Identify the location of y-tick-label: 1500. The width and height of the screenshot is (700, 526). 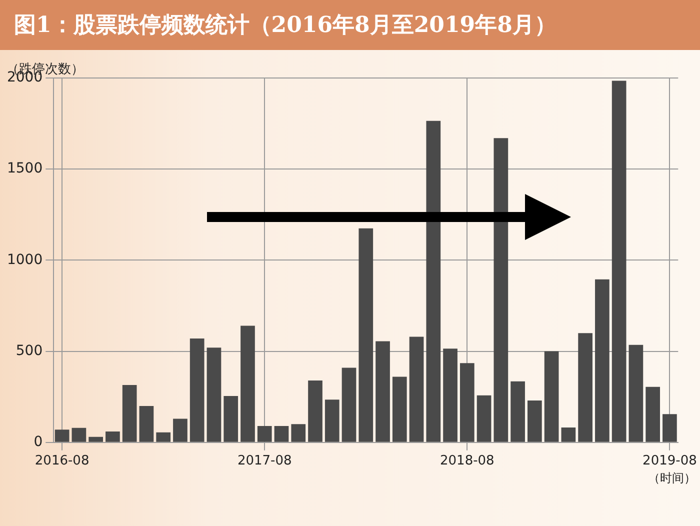
(24, 168).